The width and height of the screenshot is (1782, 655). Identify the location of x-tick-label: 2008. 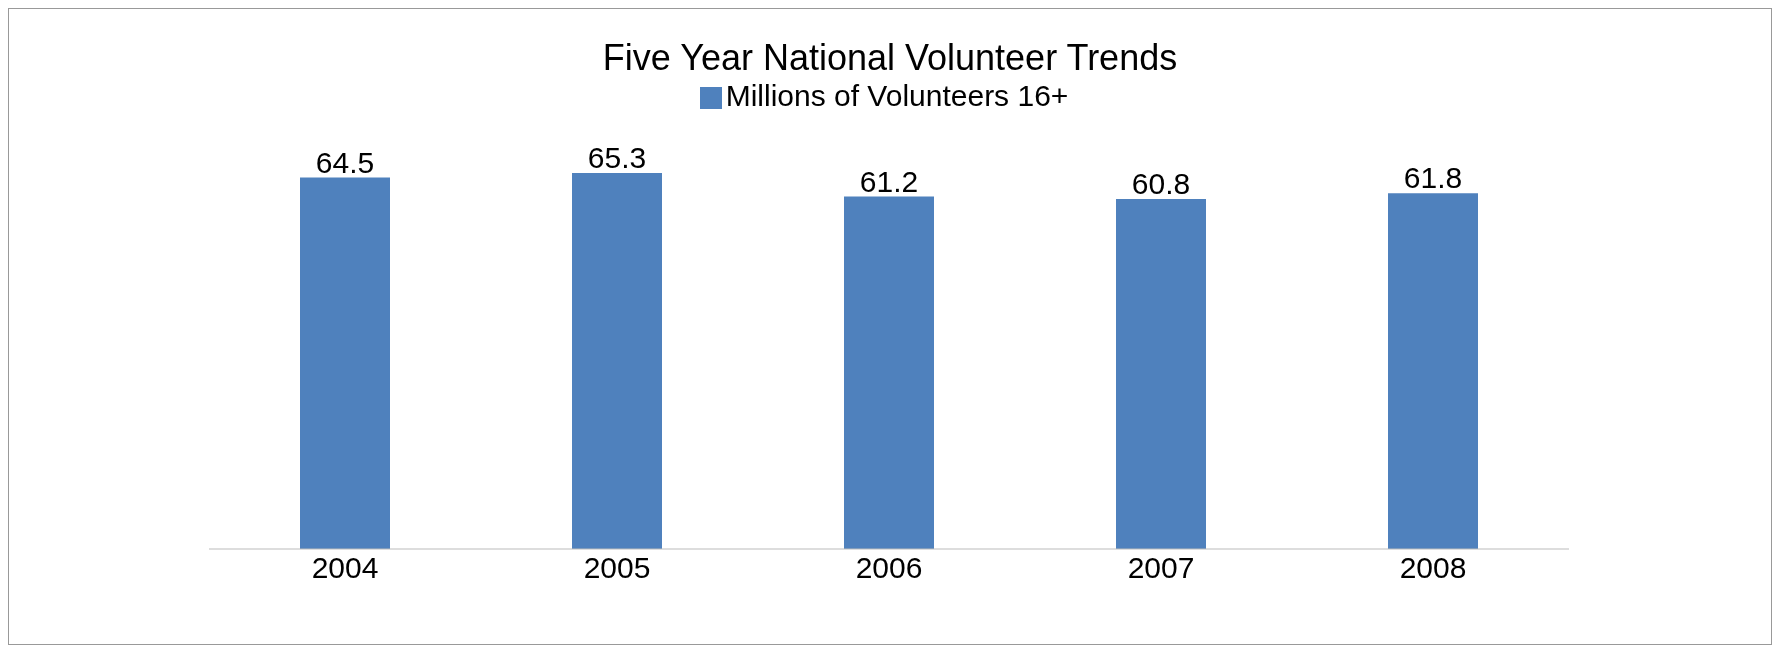
(1433, 568).